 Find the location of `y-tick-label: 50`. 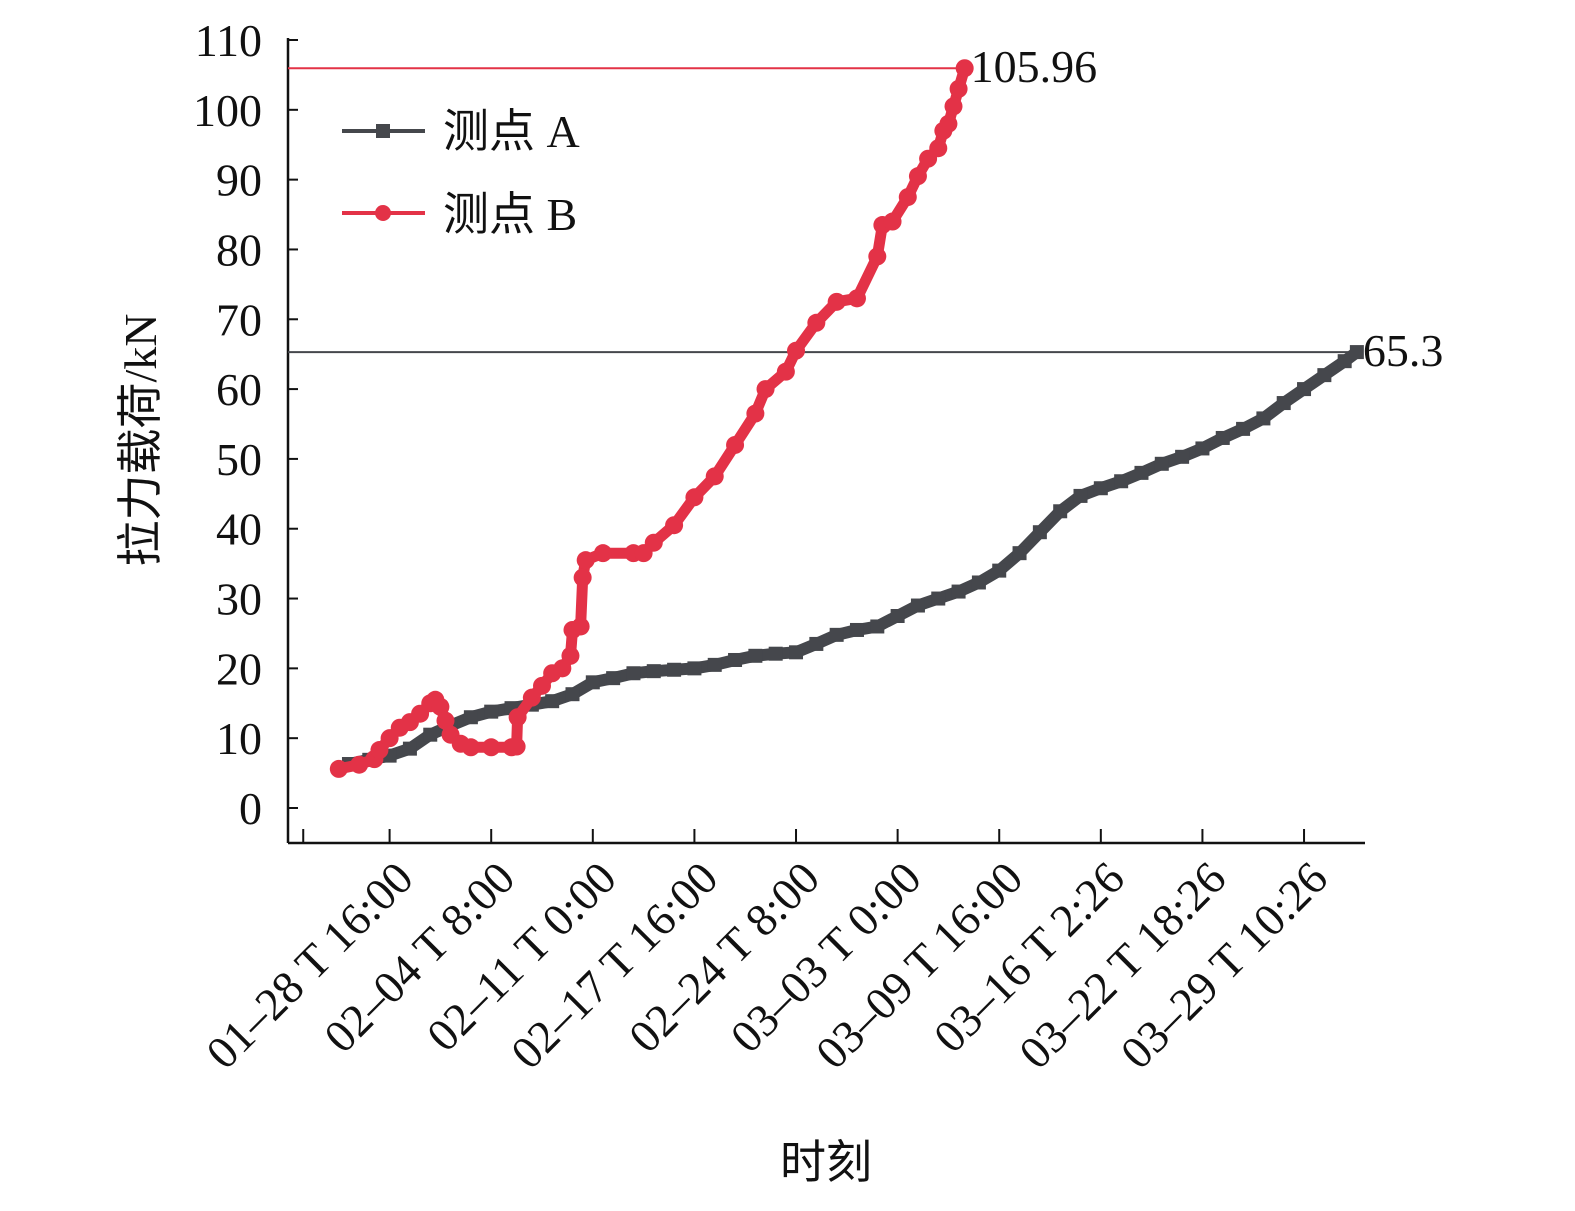

y-tick-label: 50 is located at coordinates (239, 459).